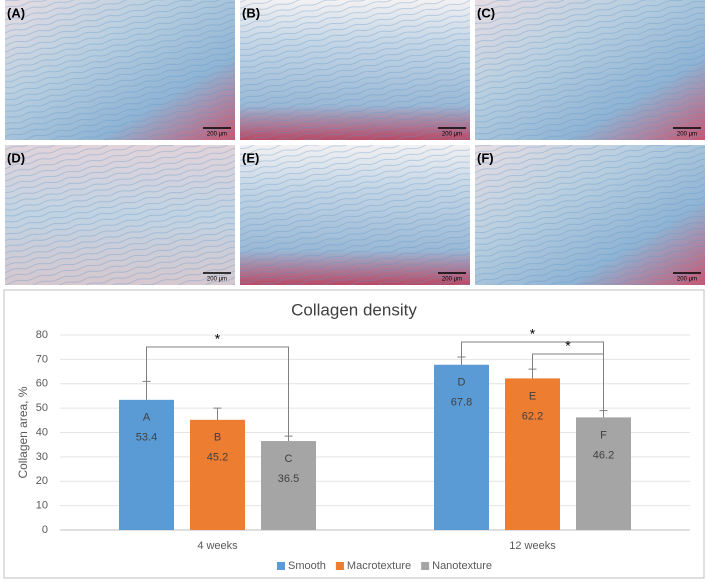  What do you see at coordinates (42, 408) in the screenshot?
I see `y-tick-label: 50` at bounding box center [42, 408].